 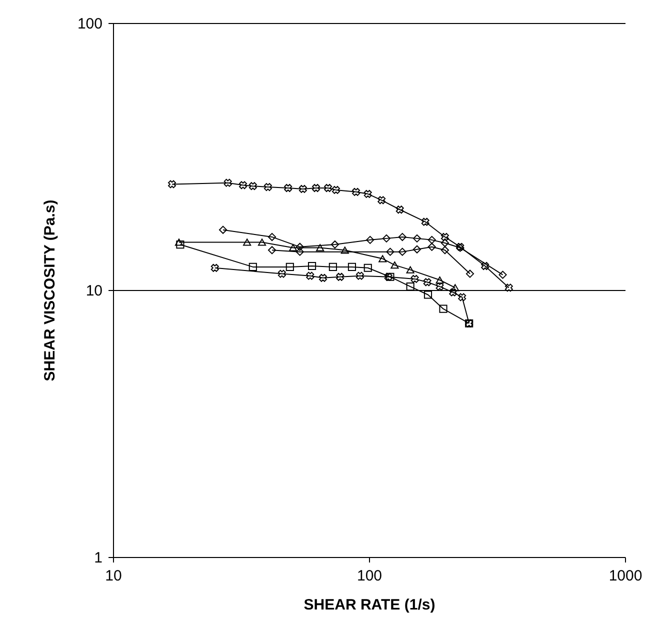 What do you see at coordinates (370, 605) in the screenshot?
I see `x-axis-title: SHEAR RATE (1/s)` at bounding box center [370, 605].